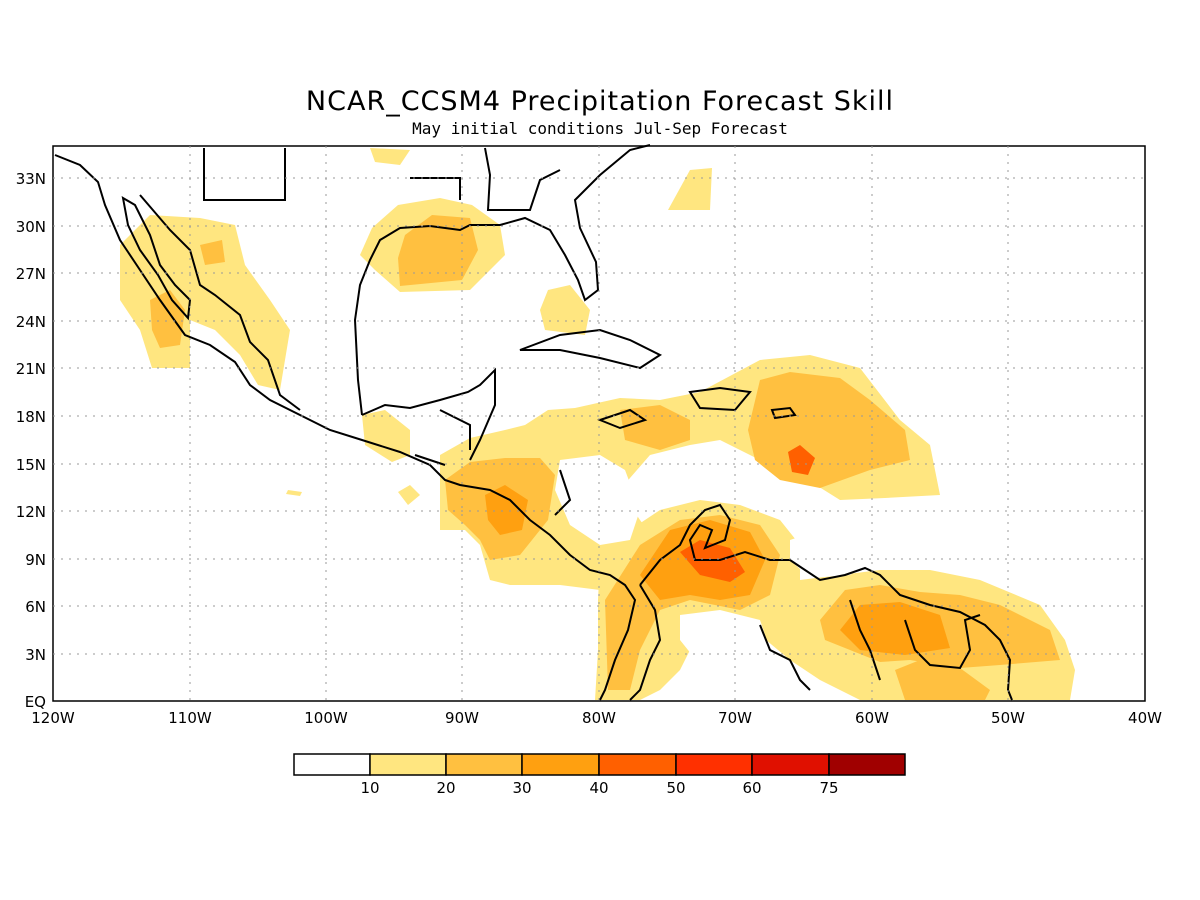 The width and height of the screenshot is (1200, 900). Describe the element at coordinates (829, 430) in the screenshot. I see `skill-region-east-caribbean` at that location.